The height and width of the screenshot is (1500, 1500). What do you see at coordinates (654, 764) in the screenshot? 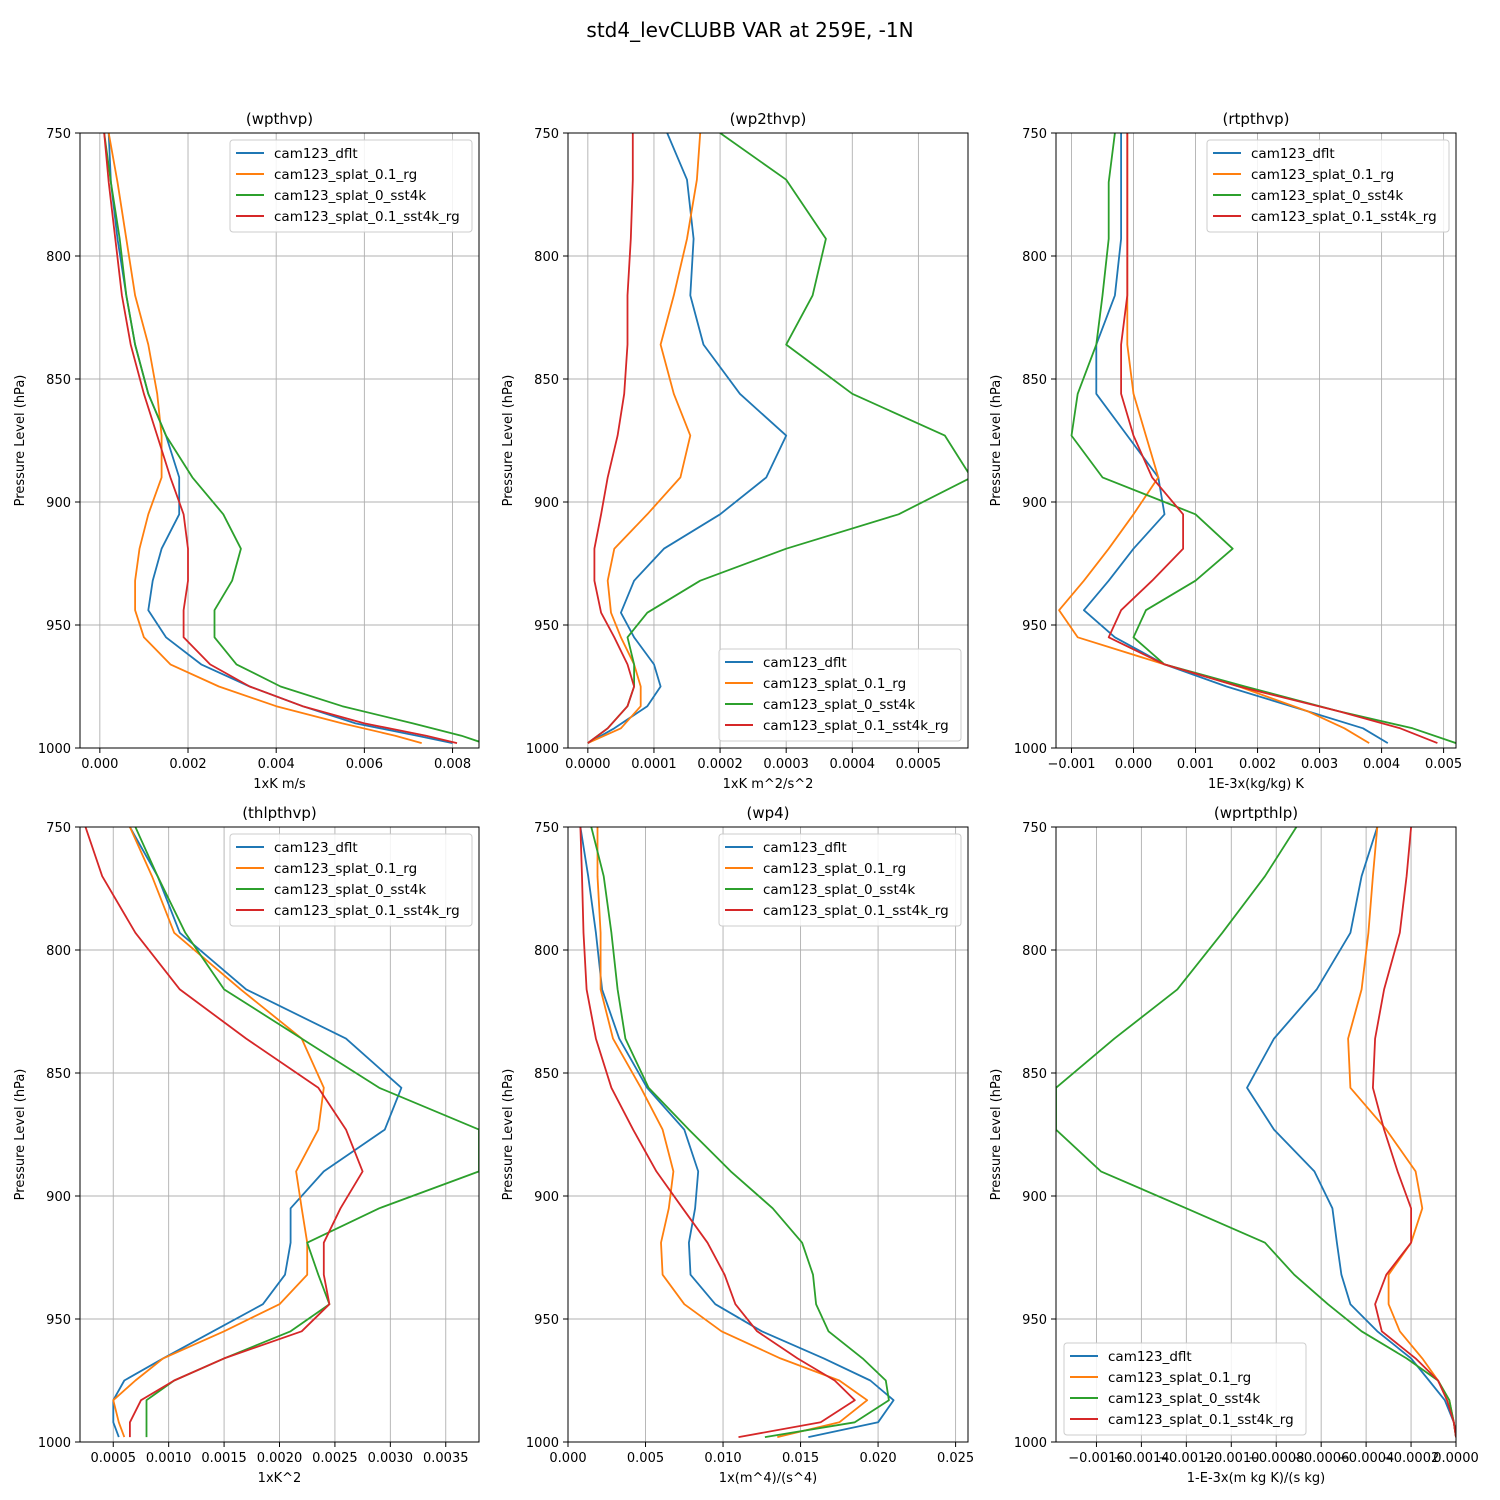
I see `x-tick-label: 0.0001` at bounding box center [654, 764].